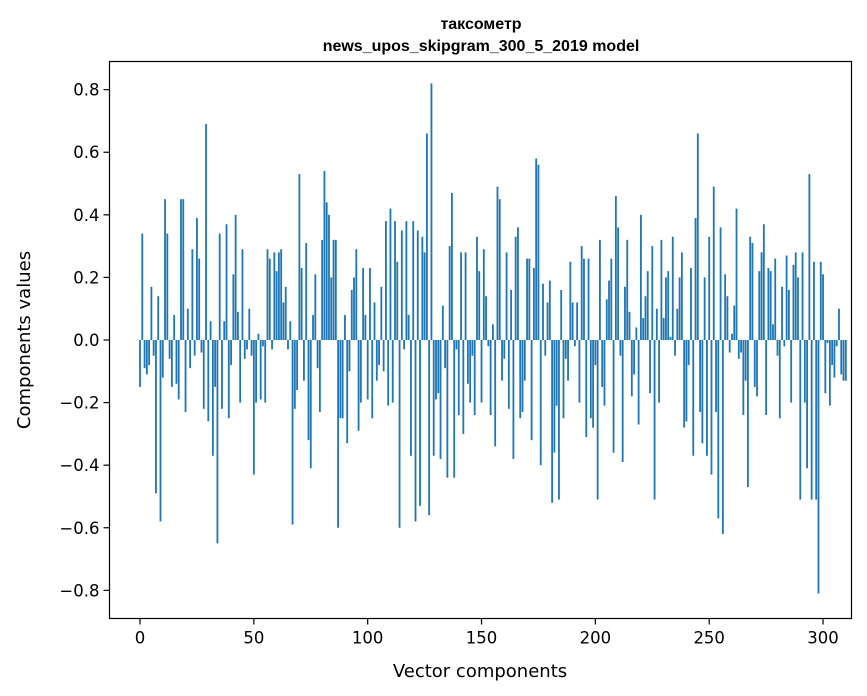  I want to click on x-tick-label: 250, so click(709, 638).